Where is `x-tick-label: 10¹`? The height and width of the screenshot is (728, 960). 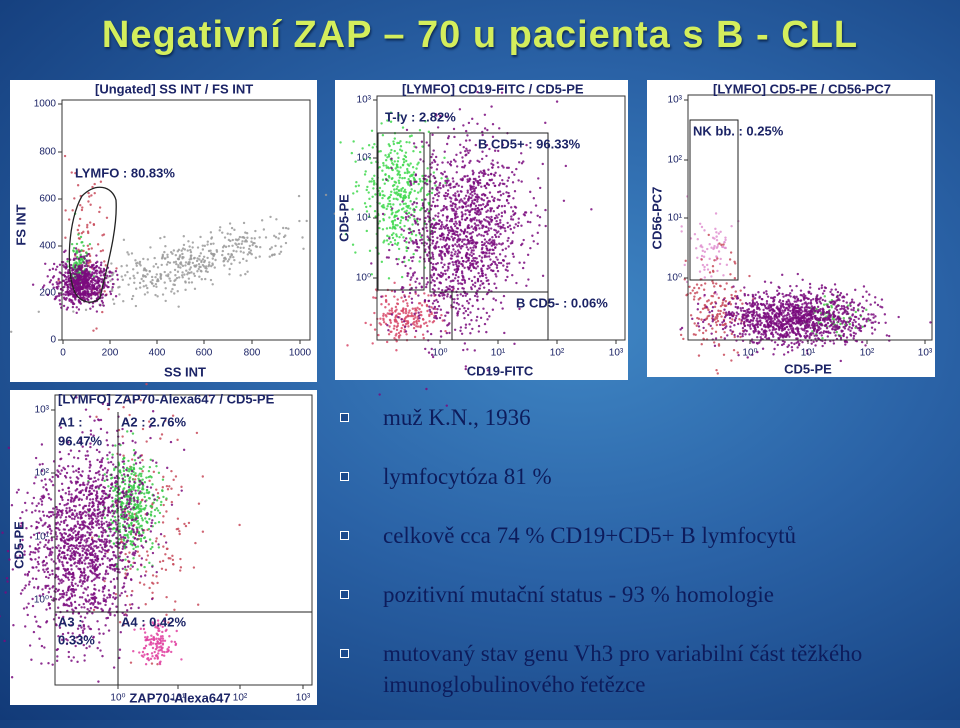 x-tick-label: 10¹ is located at coordinates (808, 353).